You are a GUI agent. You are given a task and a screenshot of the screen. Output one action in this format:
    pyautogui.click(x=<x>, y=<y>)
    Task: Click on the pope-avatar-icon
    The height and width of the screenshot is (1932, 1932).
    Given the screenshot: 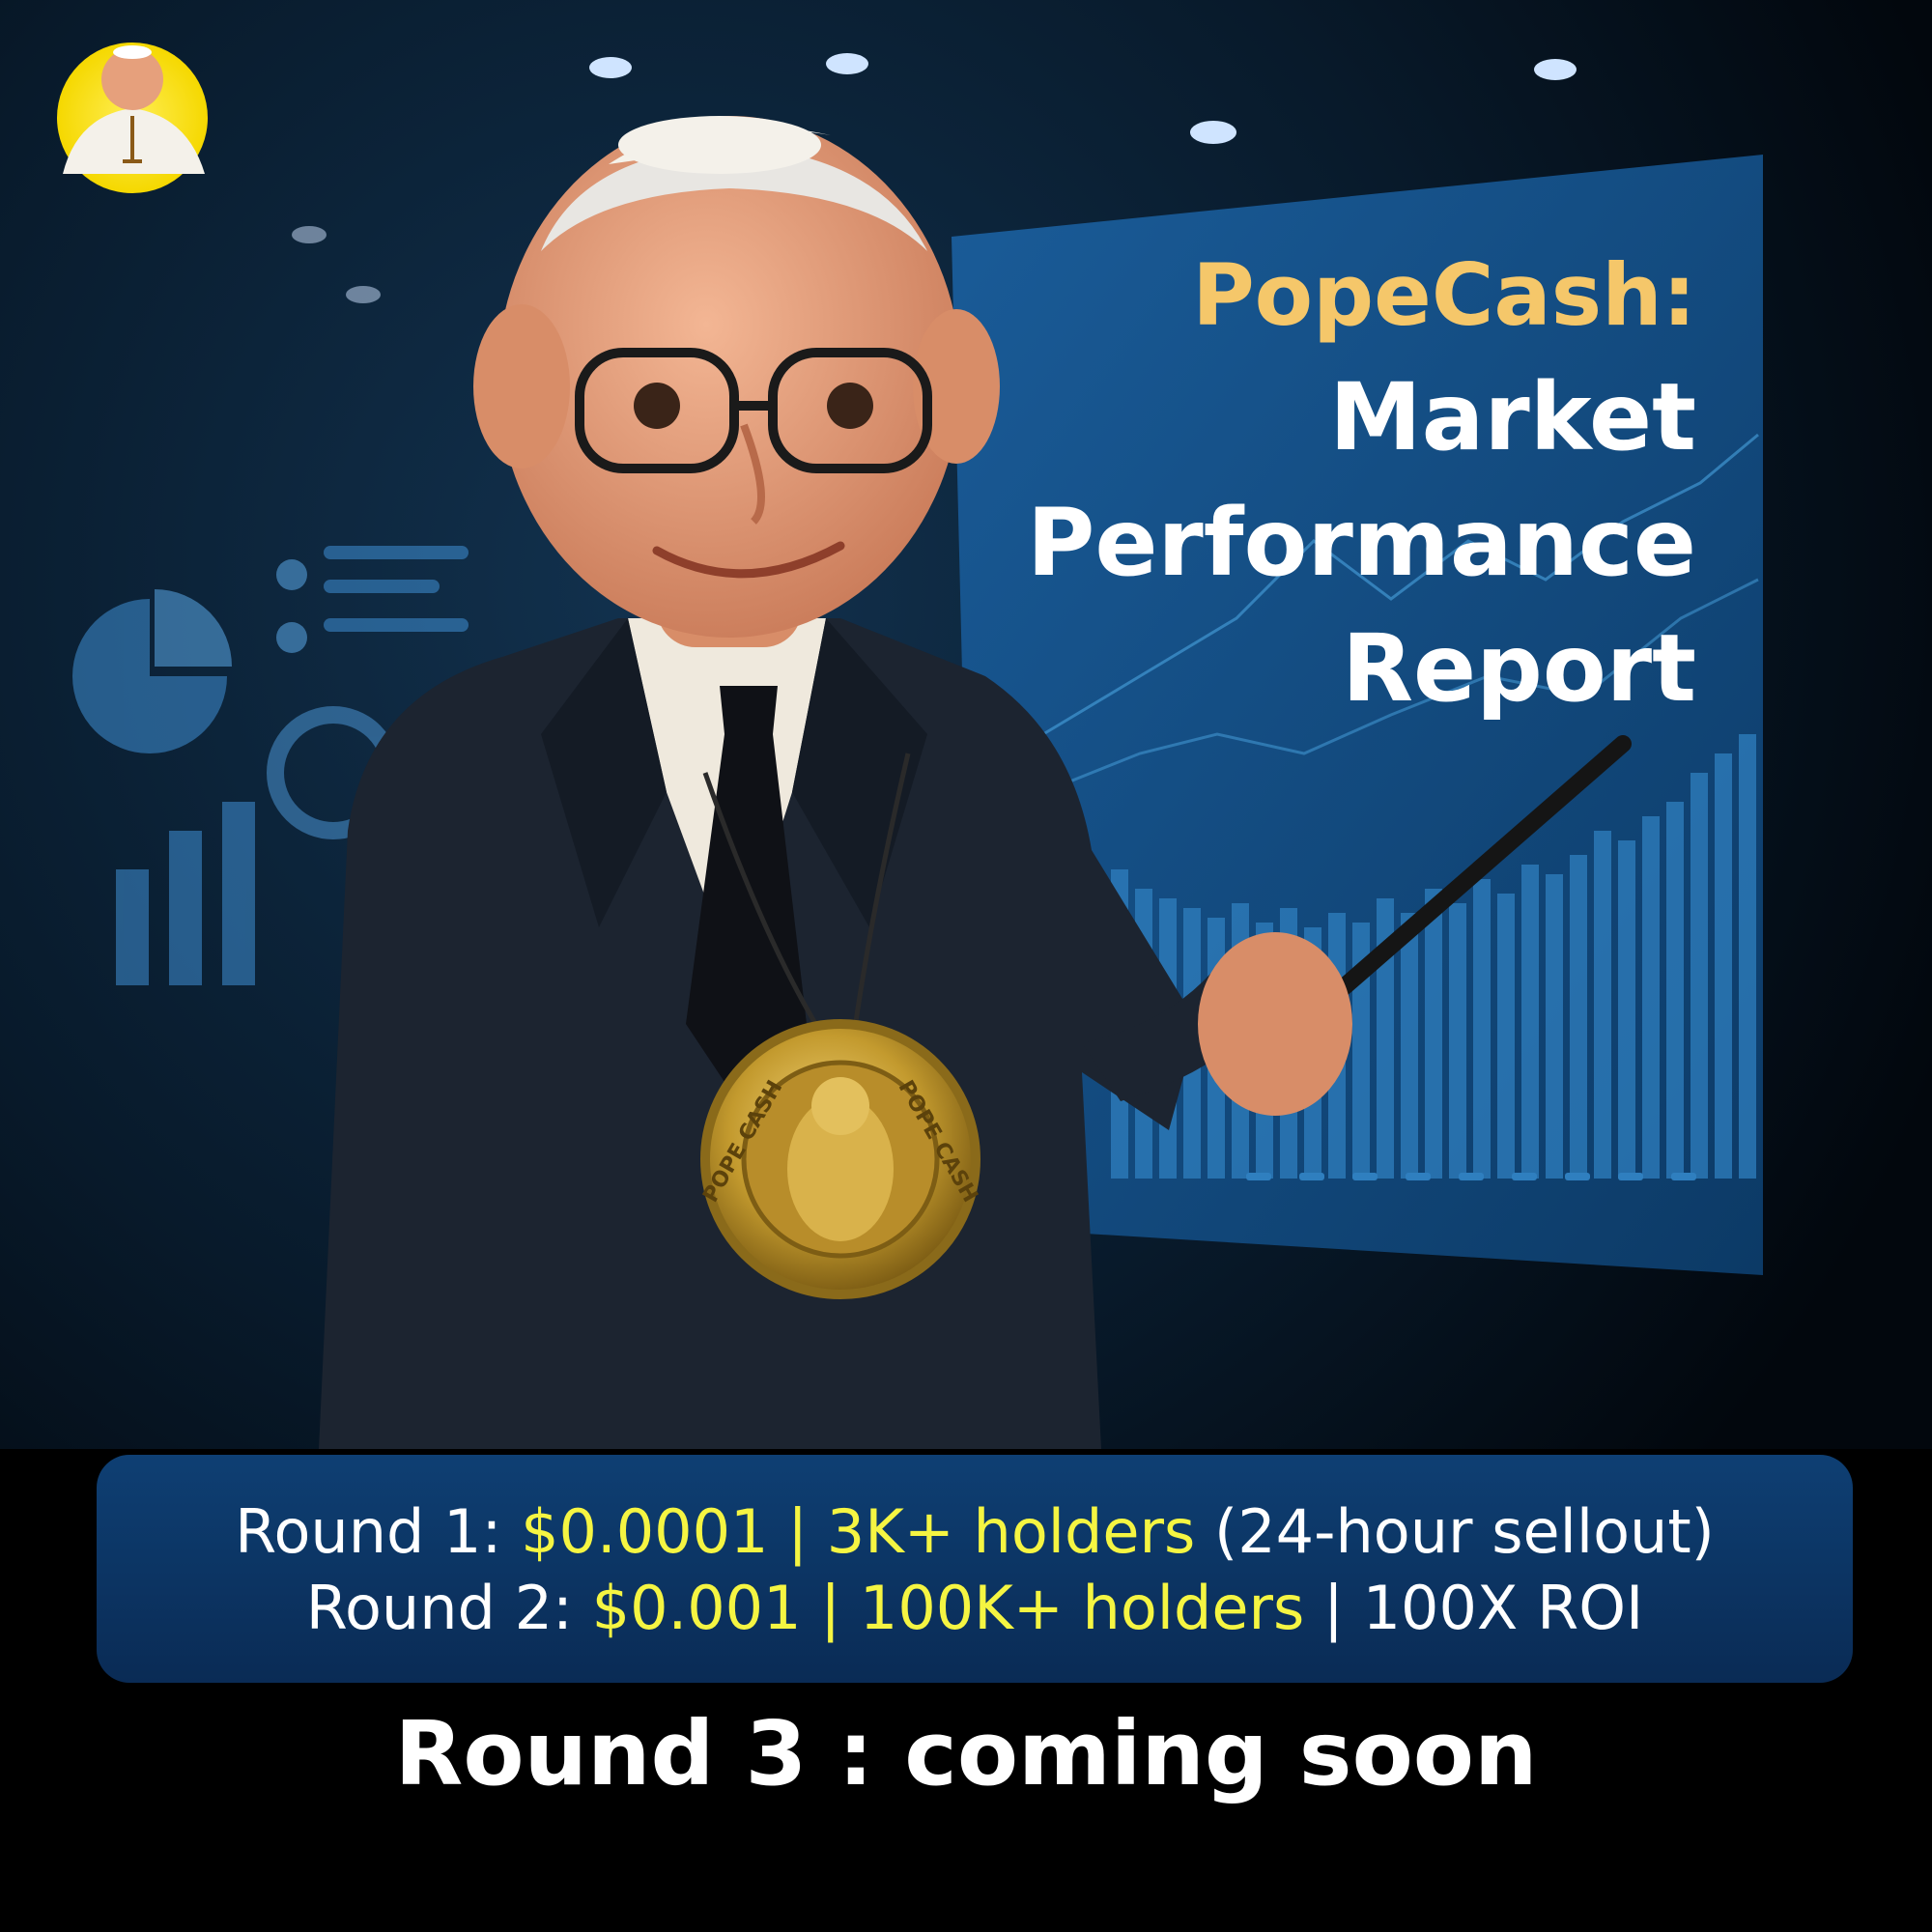 What is the action you would take?
    pyautogui.click(x=132, y=79)
    